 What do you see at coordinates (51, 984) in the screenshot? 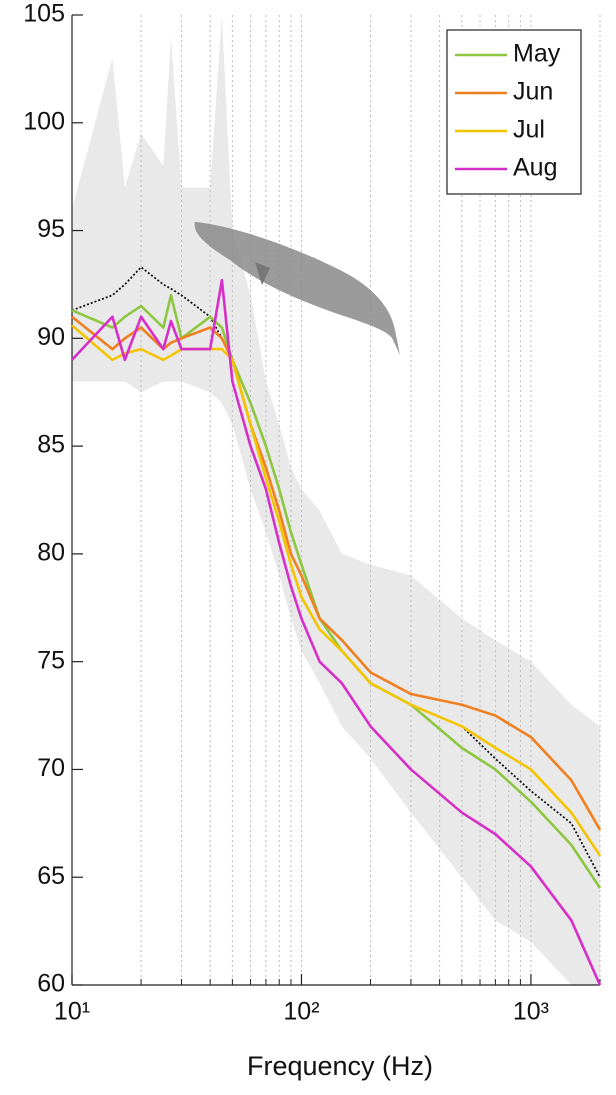
I see `y-tick-label: 60` at bounding box center [51, 984].